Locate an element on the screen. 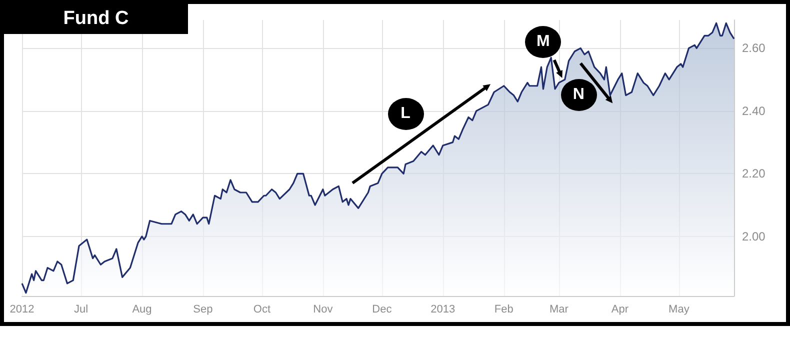  annotation: N is located at coordinates (578, 95).